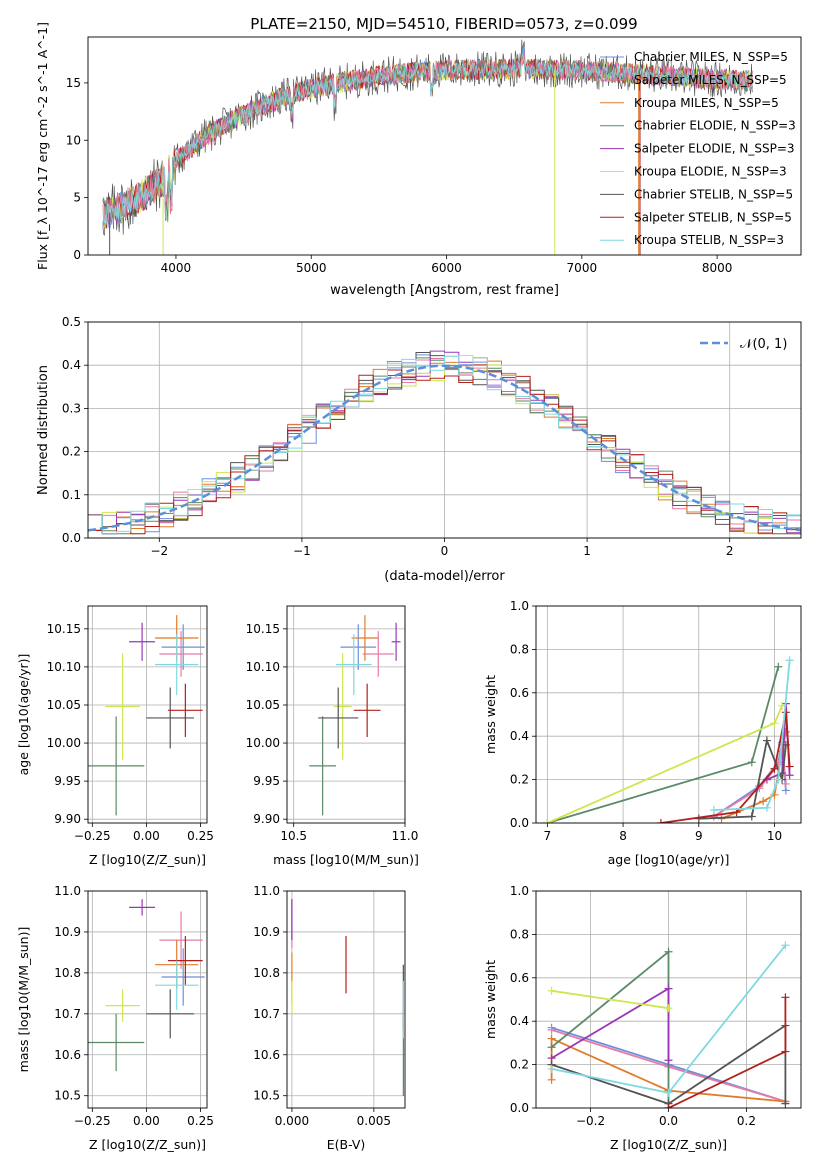 The width and height of the screenshot is (819, 1170). I want to click on x-tick-label: 7000, so click(582, 268).